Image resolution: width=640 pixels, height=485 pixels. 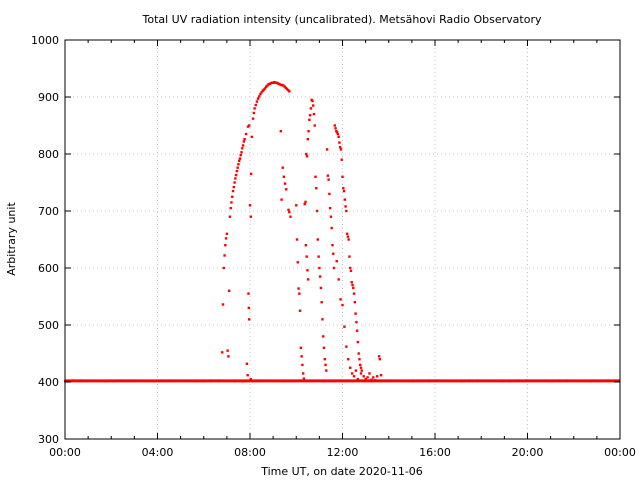 I want to click on x-axis-label: Time UT, on date 2020-11-06, so click(x=341, y=471).